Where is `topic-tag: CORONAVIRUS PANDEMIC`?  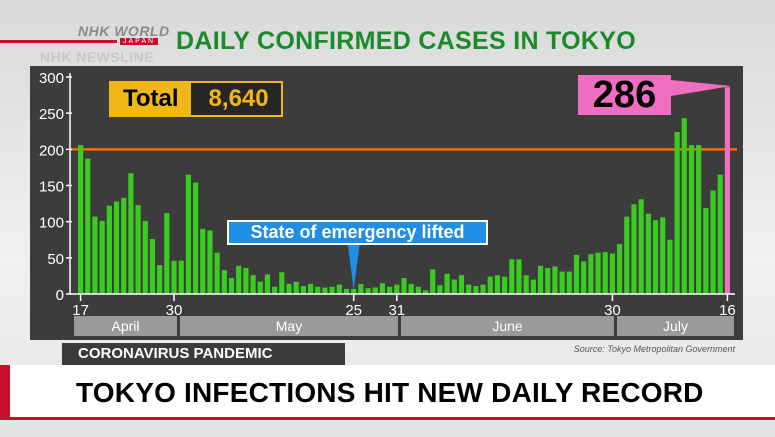
topic-tag: CORONAVIRUS PANDEMIC is located at coordinates (203, 354).